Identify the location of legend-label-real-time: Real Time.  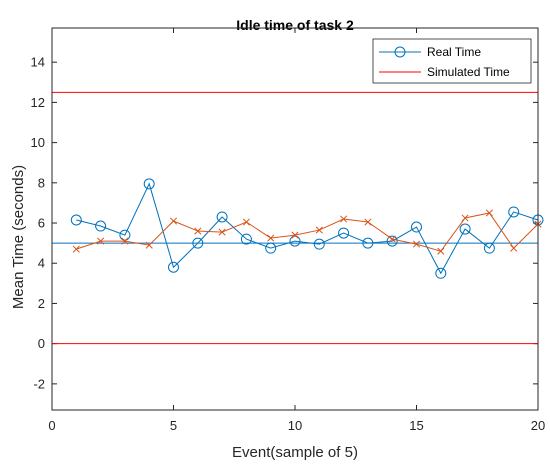
(454, 52).